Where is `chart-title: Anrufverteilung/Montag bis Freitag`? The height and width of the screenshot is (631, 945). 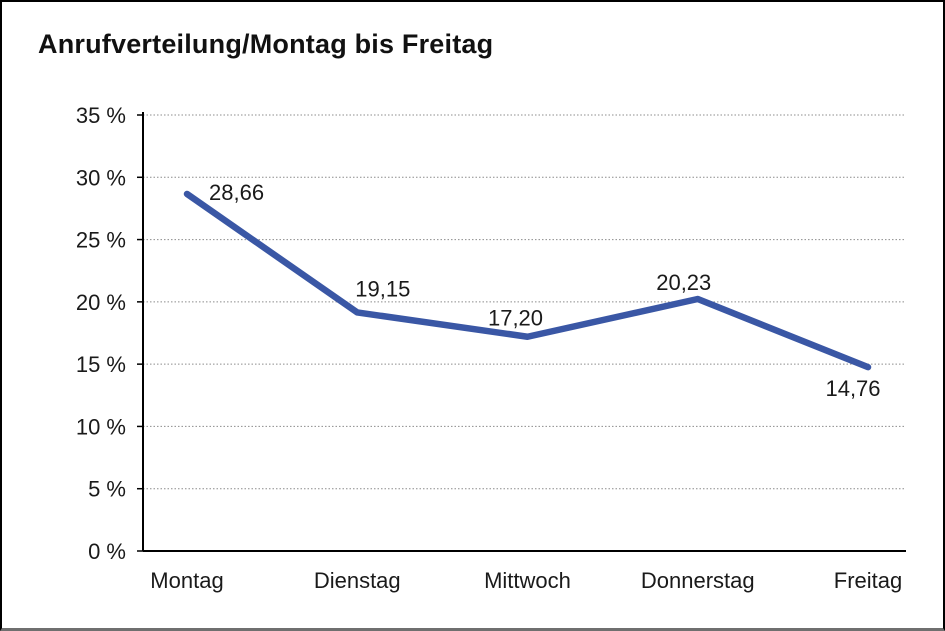
chart-title: Anrufverteilung/Montag bis Freitag is located at coordinates (266, 44).